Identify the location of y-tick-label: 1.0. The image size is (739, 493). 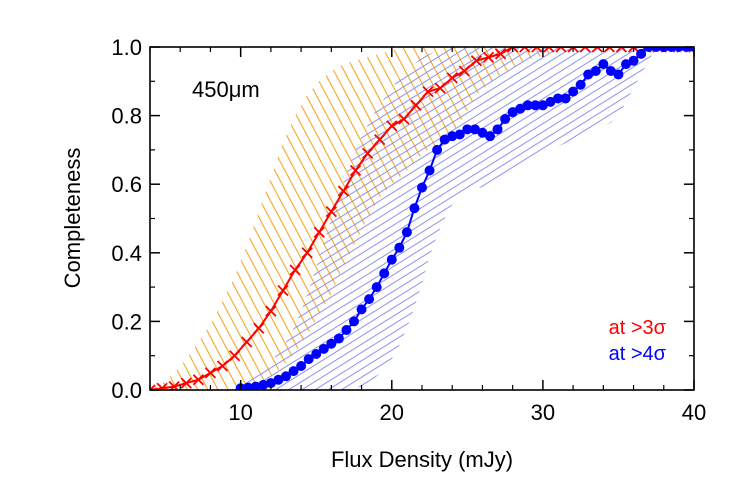
(126, 47).